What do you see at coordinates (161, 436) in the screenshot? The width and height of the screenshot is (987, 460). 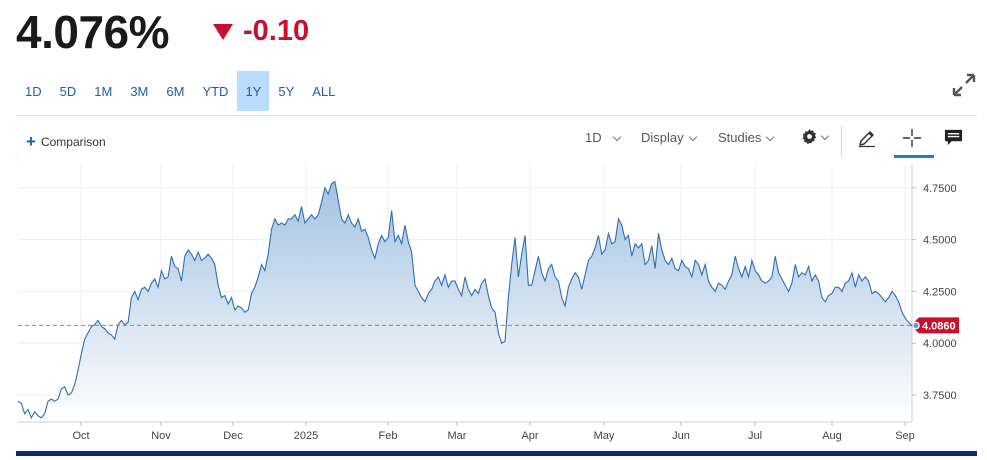 I see `x-tick-label: Nov` at bounding box center [161, 436].